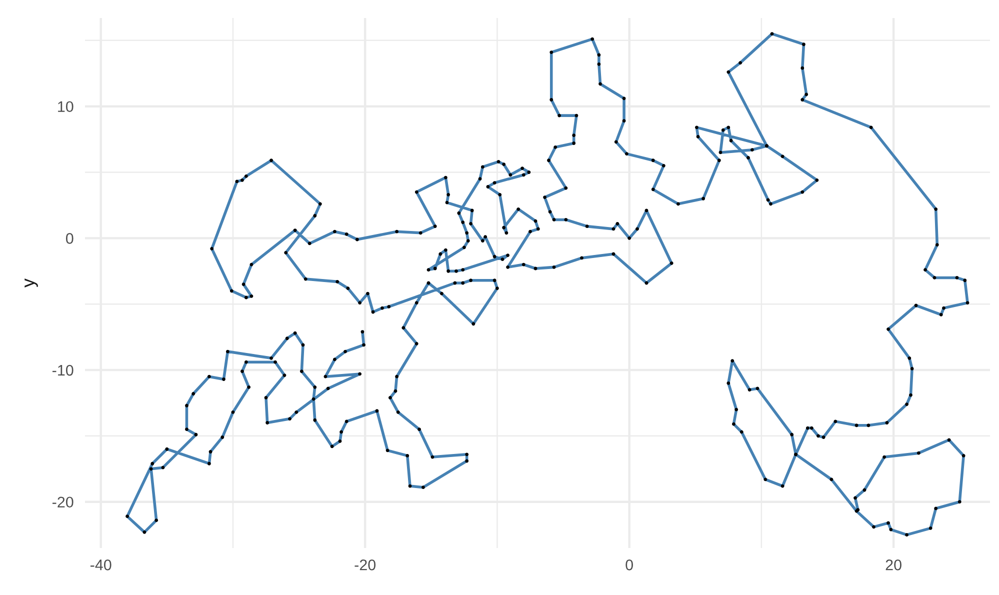 The image size is (999, 595). I want to click on y-tick-label: -20, so click(63, 502).